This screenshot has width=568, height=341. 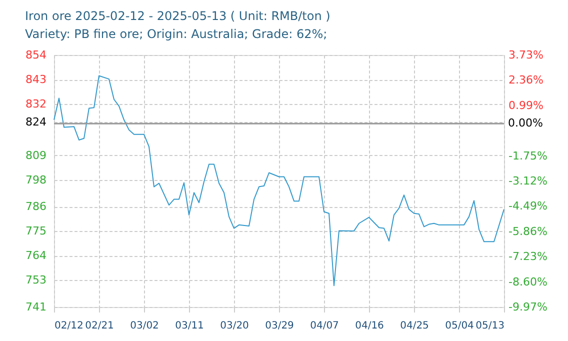 I want to click on y2-tick-label: -3.12%, so click(x=528, y=181).